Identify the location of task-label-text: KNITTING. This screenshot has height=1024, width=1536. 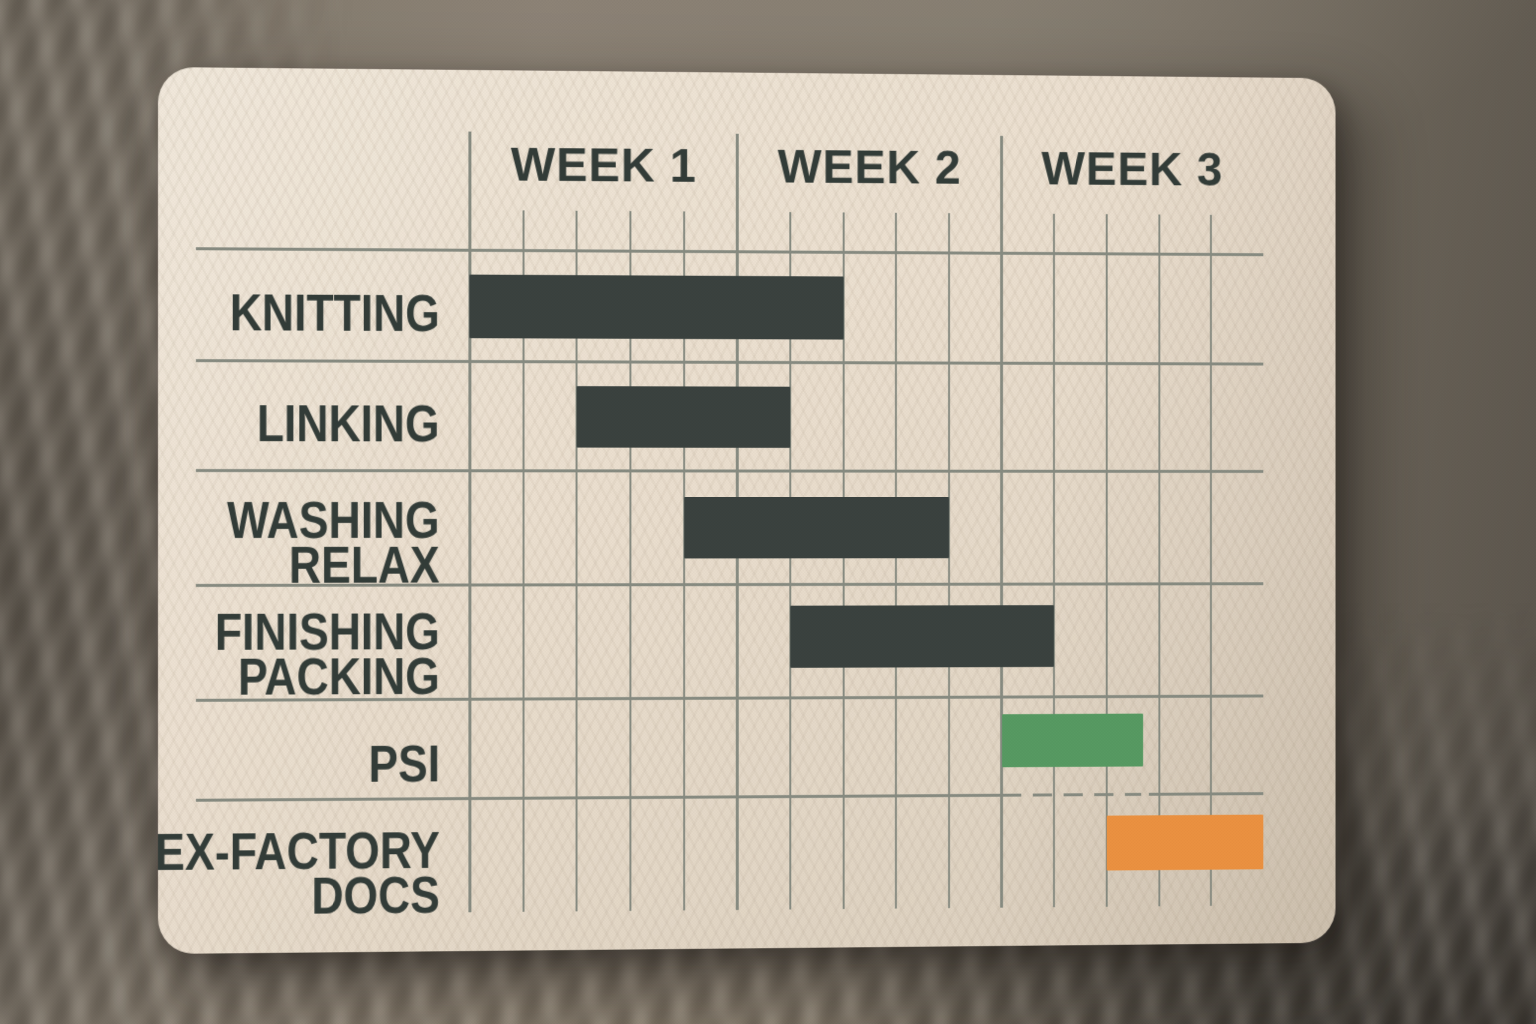
(334, 312).